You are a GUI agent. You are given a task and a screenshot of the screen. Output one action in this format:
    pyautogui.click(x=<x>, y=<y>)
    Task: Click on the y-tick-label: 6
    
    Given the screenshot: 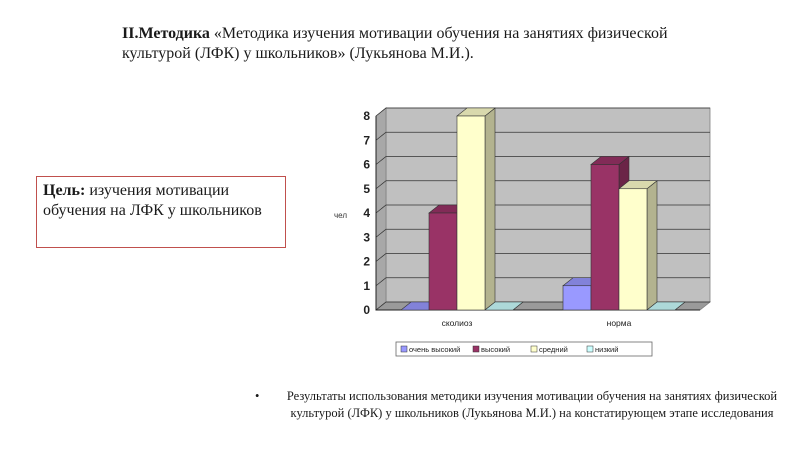 What is the action you would take?
    pyautogui.click(x=366, y=165)
    